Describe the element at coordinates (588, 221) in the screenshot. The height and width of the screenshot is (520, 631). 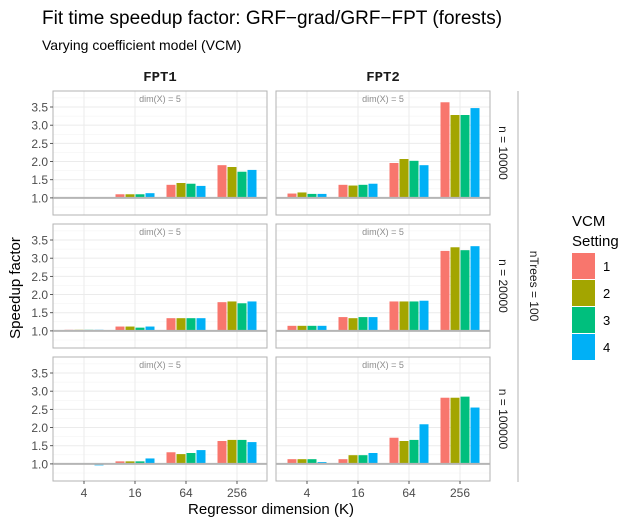
I see `legend-title-line1: VCM` at that location.